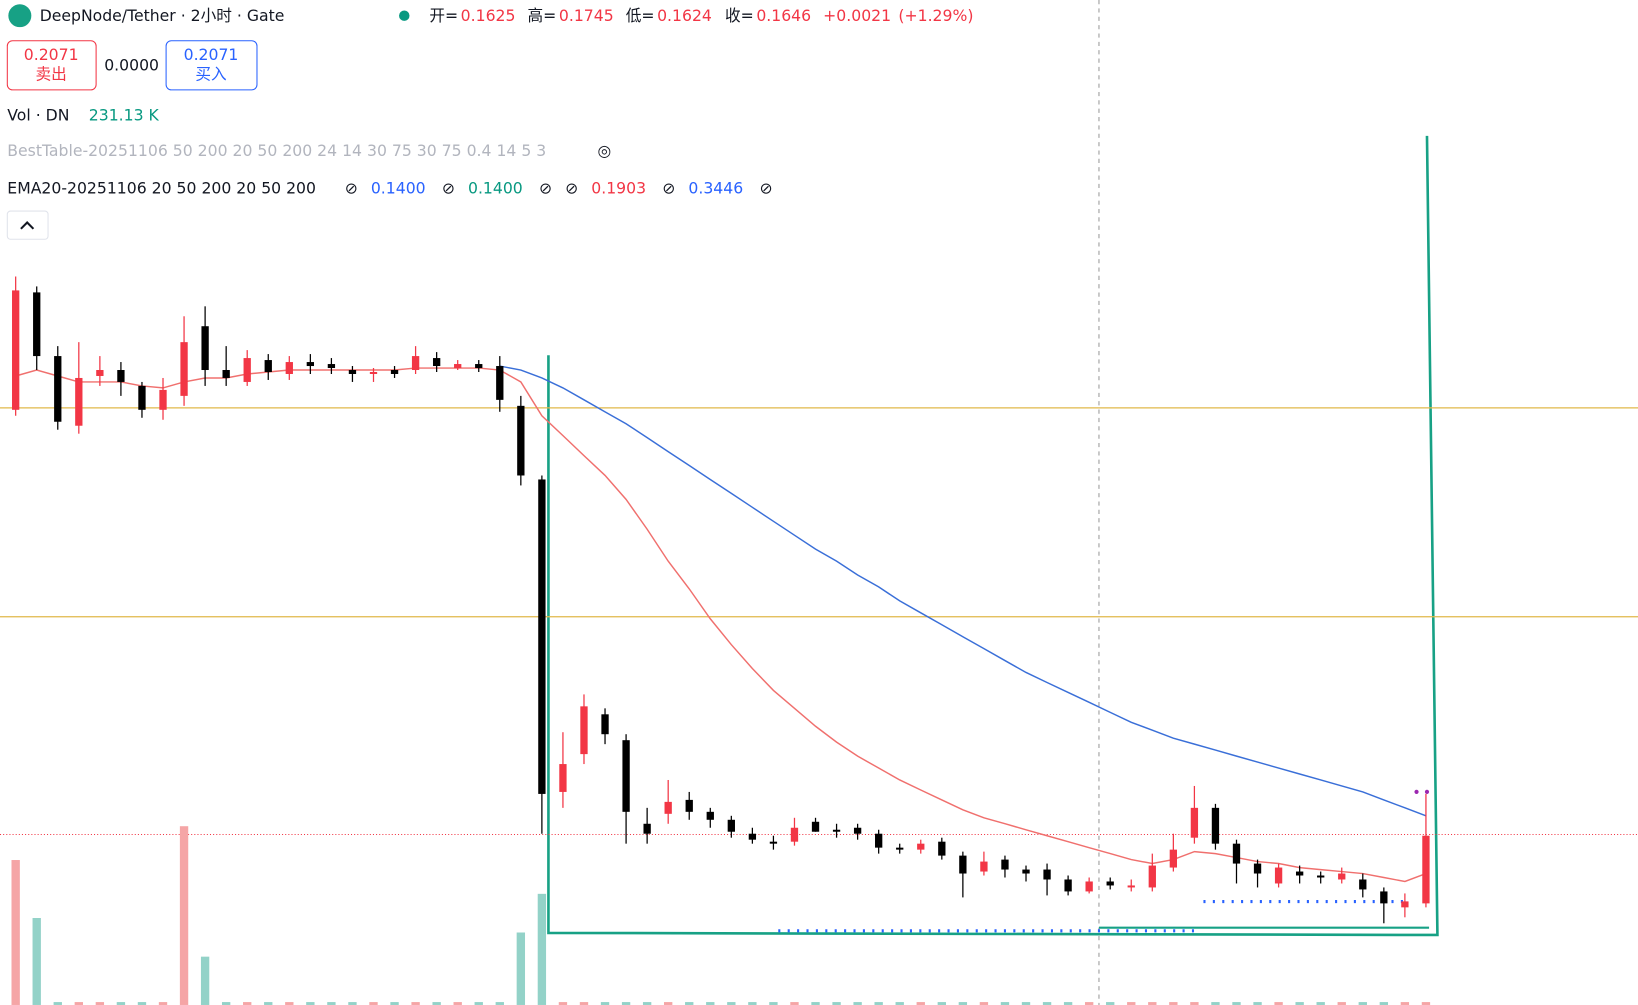  What do you see at coordinates (1427, 791) in the screenshot?
I see `marker` at bounding box center [1427, 791].